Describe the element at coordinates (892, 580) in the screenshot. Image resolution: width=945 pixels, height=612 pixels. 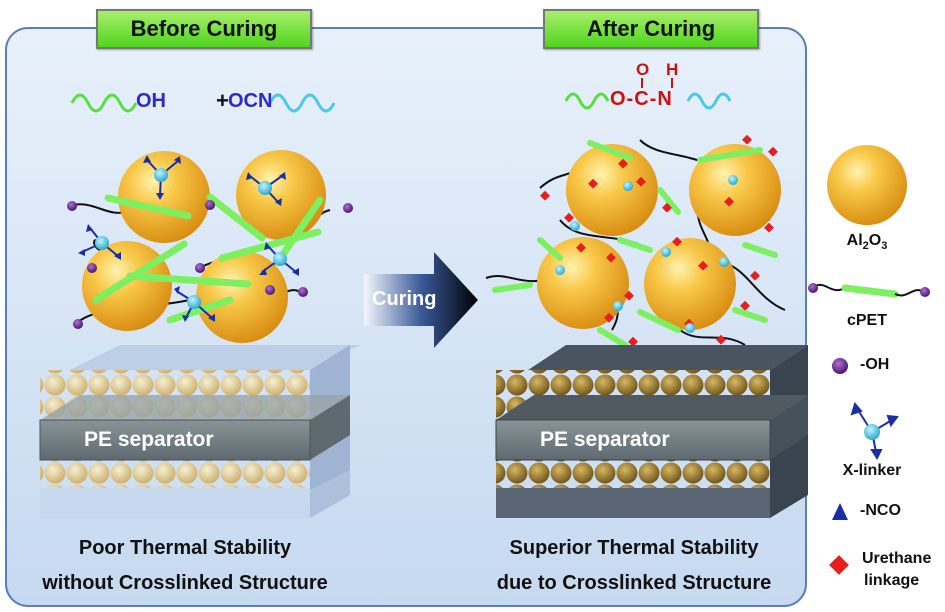
I see `legend-urethane-label-2: linkage` at that location.